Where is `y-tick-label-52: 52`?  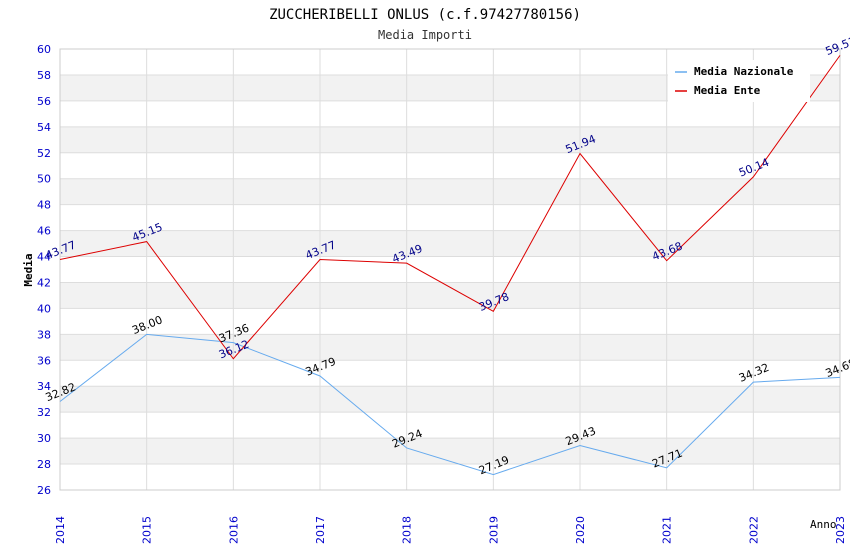 y-tick-label-52: 52 is located at coordinates (44, 153).